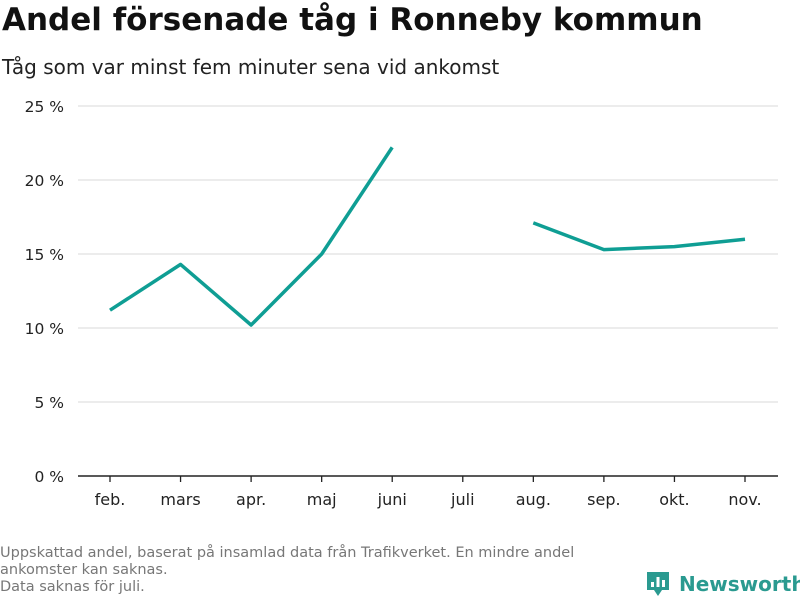  What do you see at coordinates (110, 499) in the screenshot?
I see `x-tick-label: feb.` at bounding box center [110, 499].